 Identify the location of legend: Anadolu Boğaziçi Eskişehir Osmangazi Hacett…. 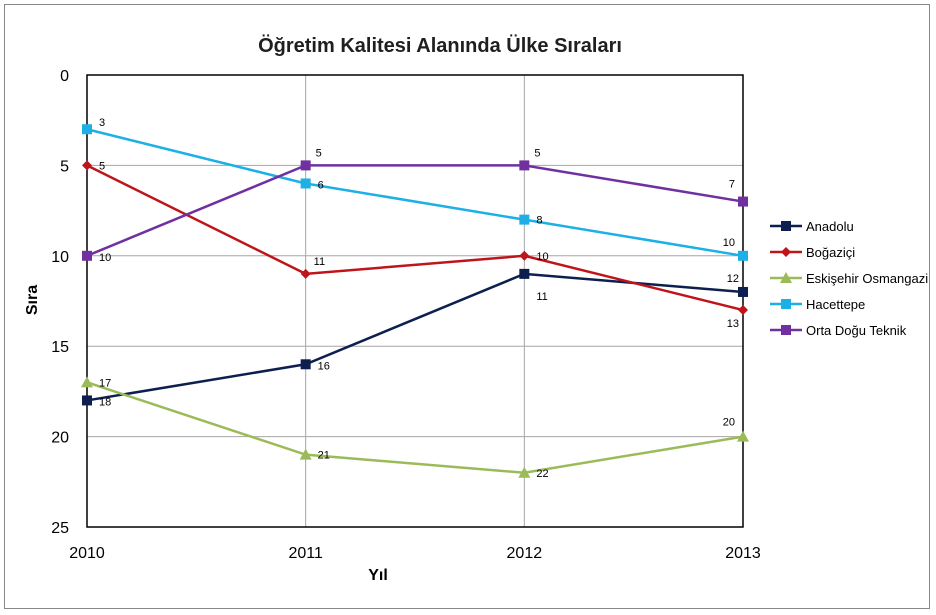
(849, 278).